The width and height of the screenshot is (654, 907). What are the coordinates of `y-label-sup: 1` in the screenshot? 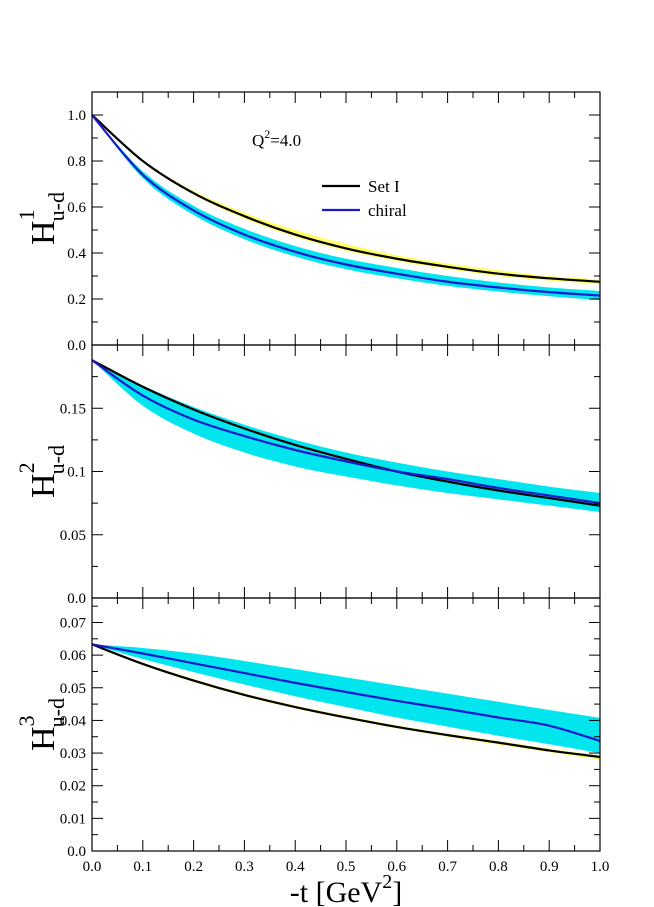 It's located at (26, 214).